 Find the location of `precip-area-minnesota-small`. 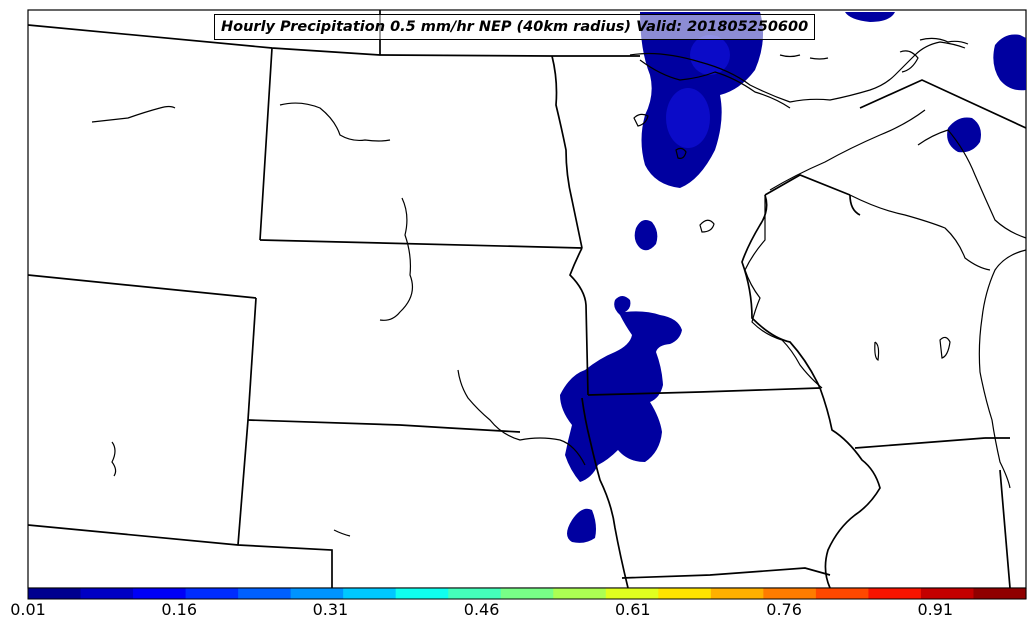

precip-area-minnesota-small is located at coordinates (646, 235).